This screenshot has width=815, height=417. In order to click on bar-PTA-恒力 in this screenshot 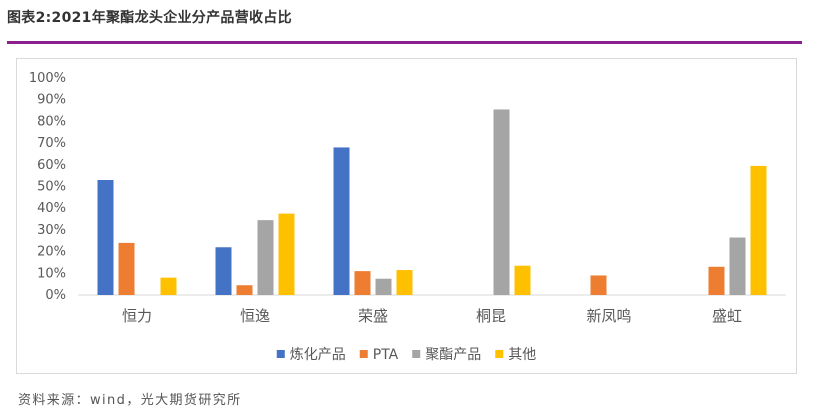, I will do `click(126, 268)`.